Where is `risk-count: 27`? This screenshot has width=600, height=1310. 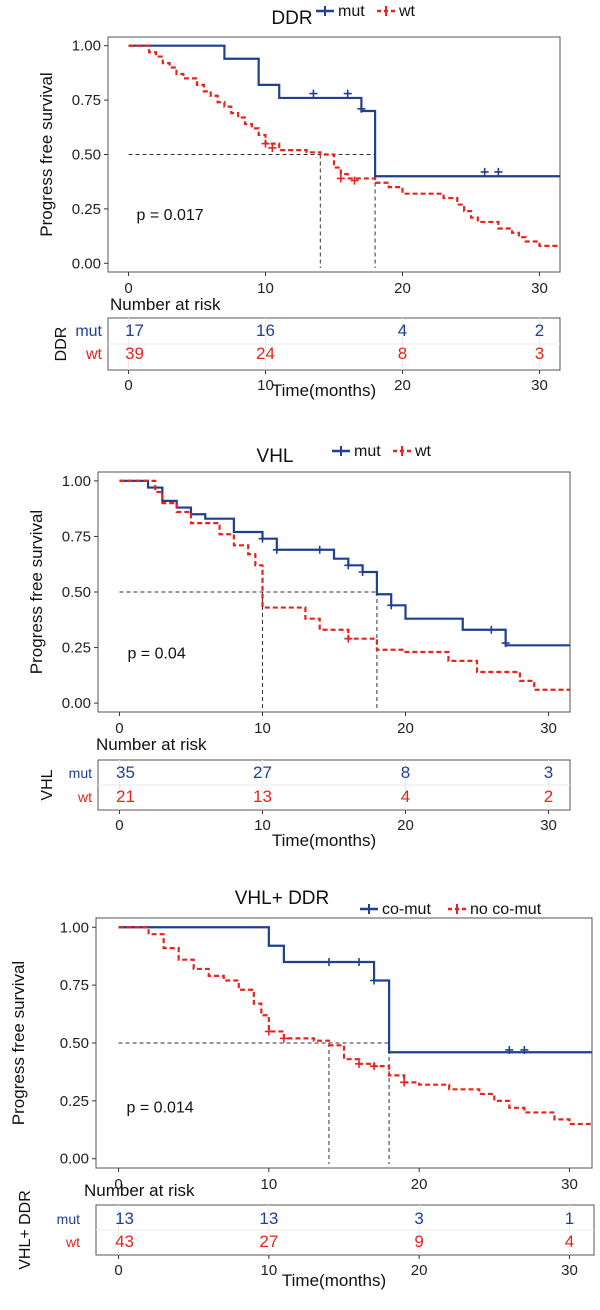
risk-count: 27 is located at coordinates (268, 1241).